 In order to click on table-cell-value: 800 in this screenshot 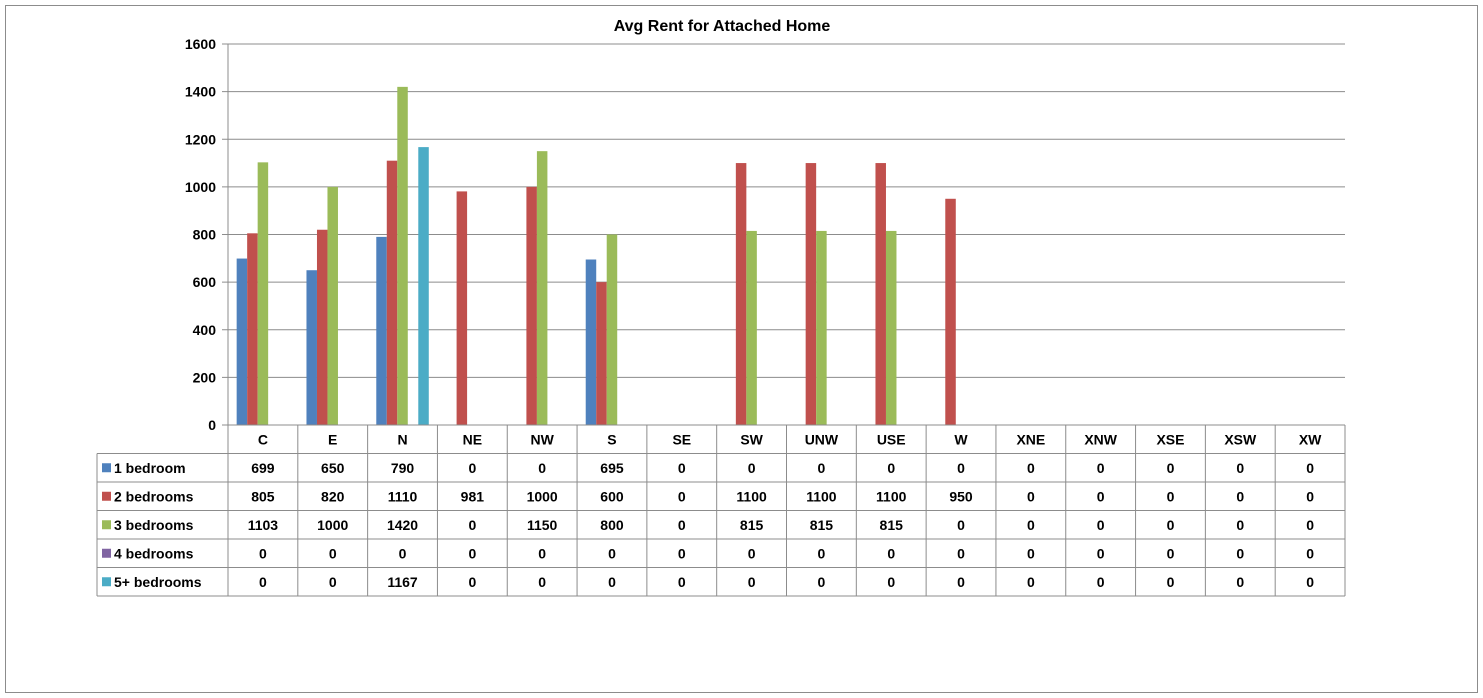, I will do `click(612, 525)`.